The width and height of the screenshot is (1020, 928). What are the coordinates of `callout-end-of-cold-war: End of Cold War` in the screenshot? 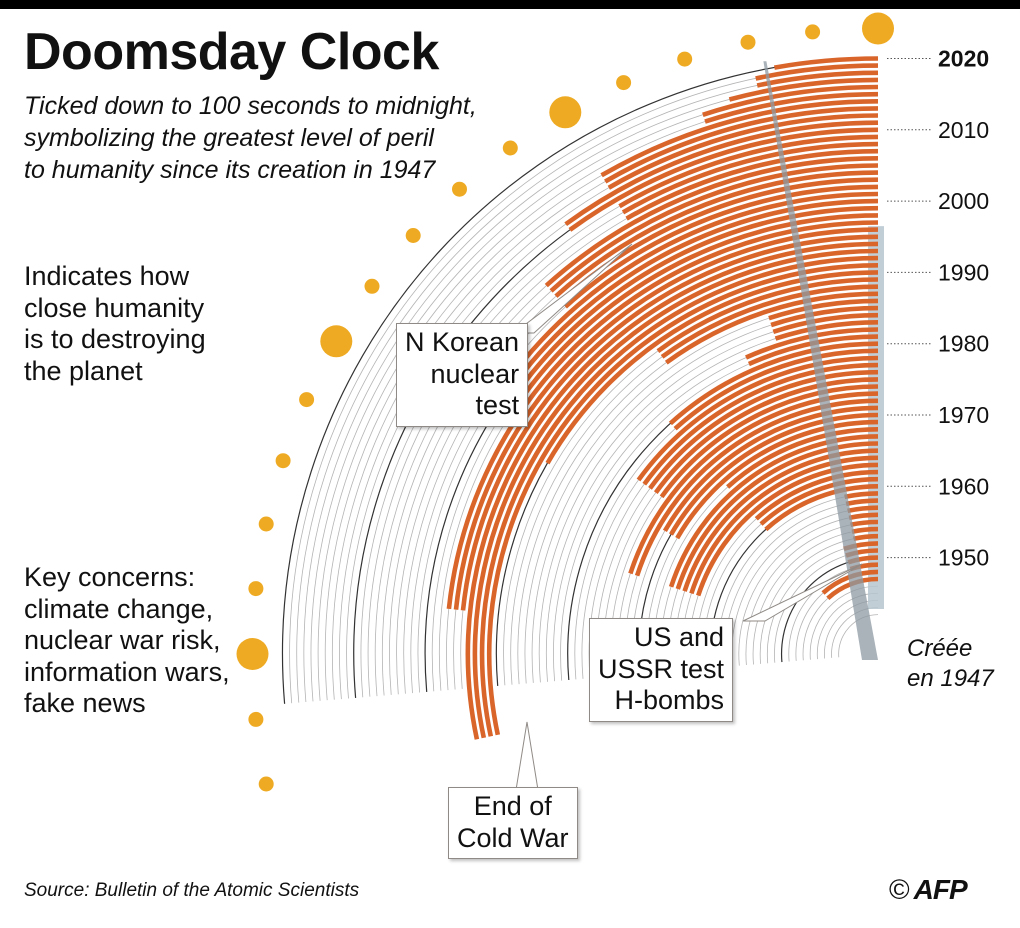 It's located at (513, 823).